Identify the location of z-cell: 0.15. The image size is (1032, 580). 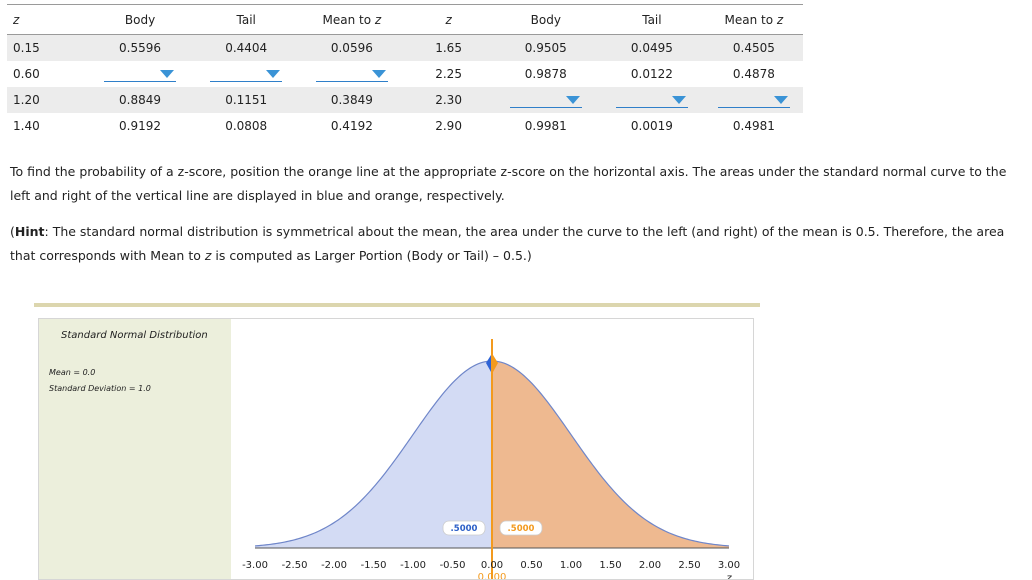
(47, 47).